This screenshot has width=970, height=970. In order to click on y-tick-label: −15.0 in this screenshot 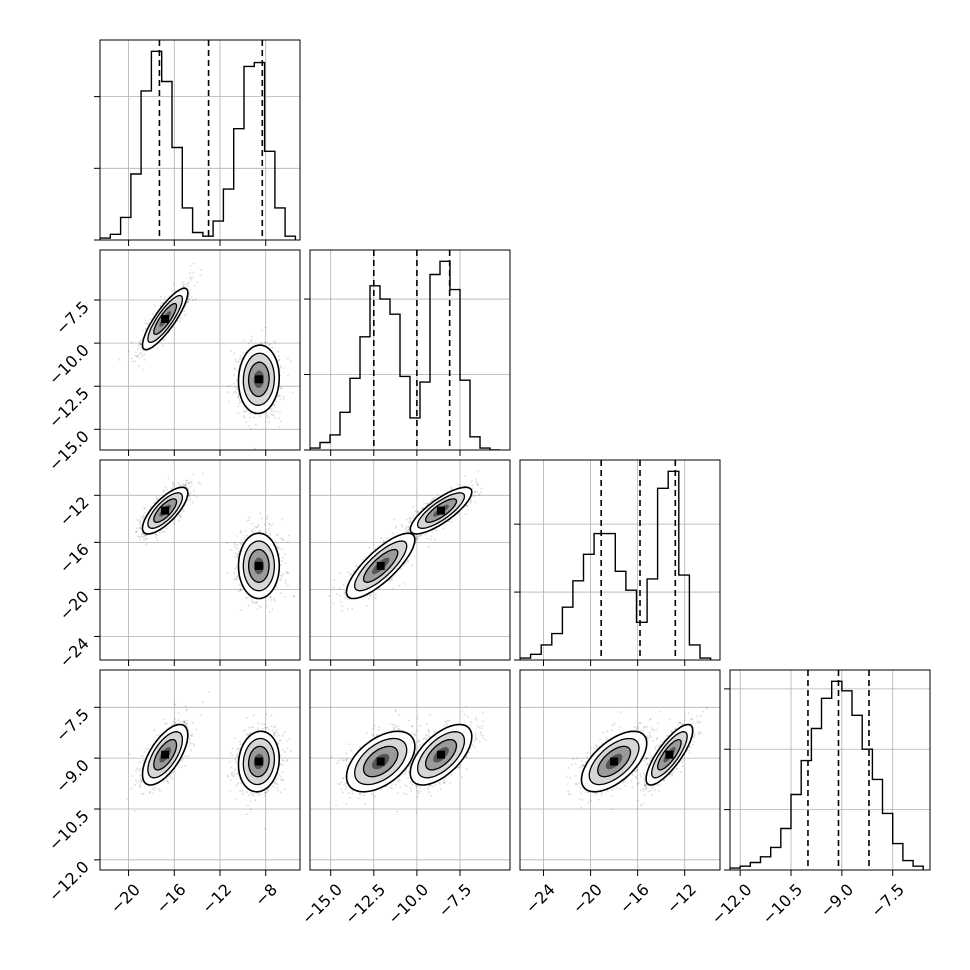, I will do `click(69, 451)`.